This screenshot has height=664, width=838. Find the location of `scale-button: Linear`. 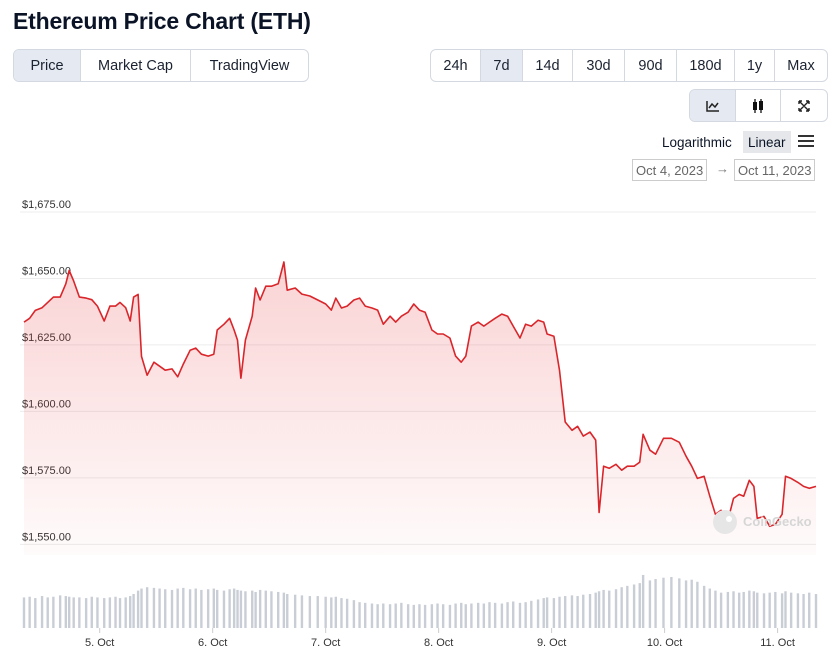

scale-button: Linear is located at coordinates (767, 142).